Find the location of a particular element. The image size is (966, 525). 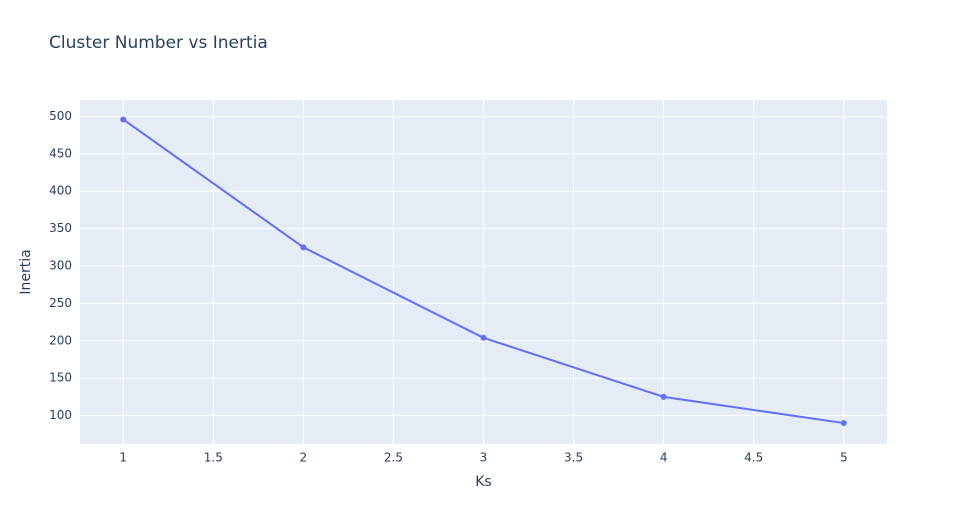

x-tick-label: 3 is located at coordinates (484, 458).